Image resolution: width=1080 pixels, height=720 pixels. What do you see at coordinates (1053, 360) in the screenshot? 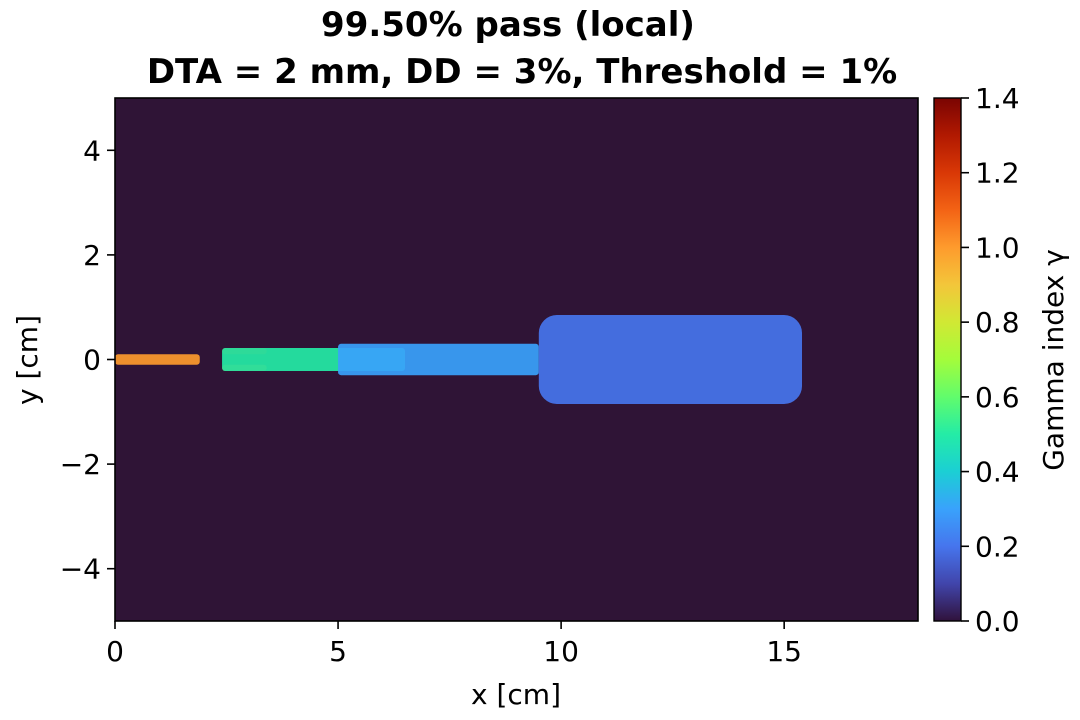
I see `colorbar-label: Gamma index γ` at bounding box center [1053, 360].